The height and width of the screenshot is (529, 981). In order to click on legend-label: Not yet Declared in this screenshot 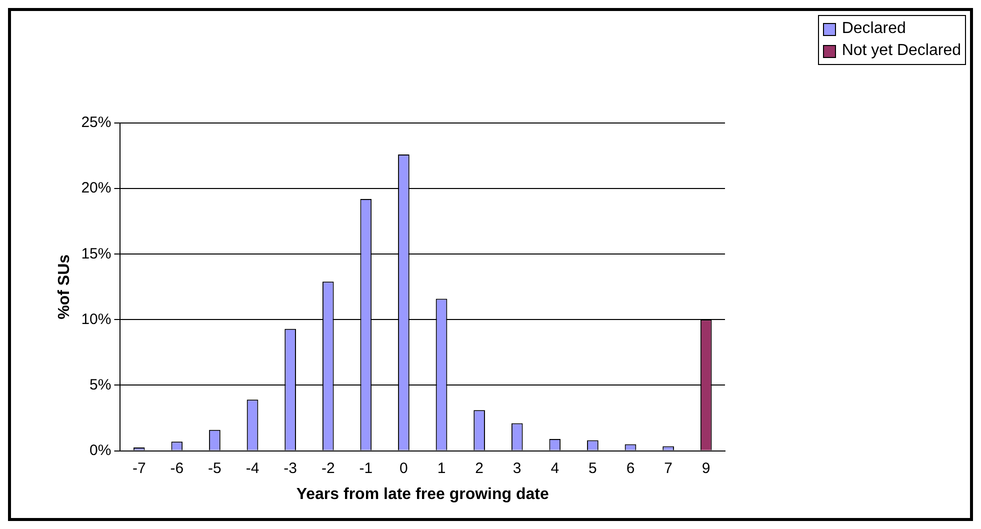, I will do `click(901, 51)`.